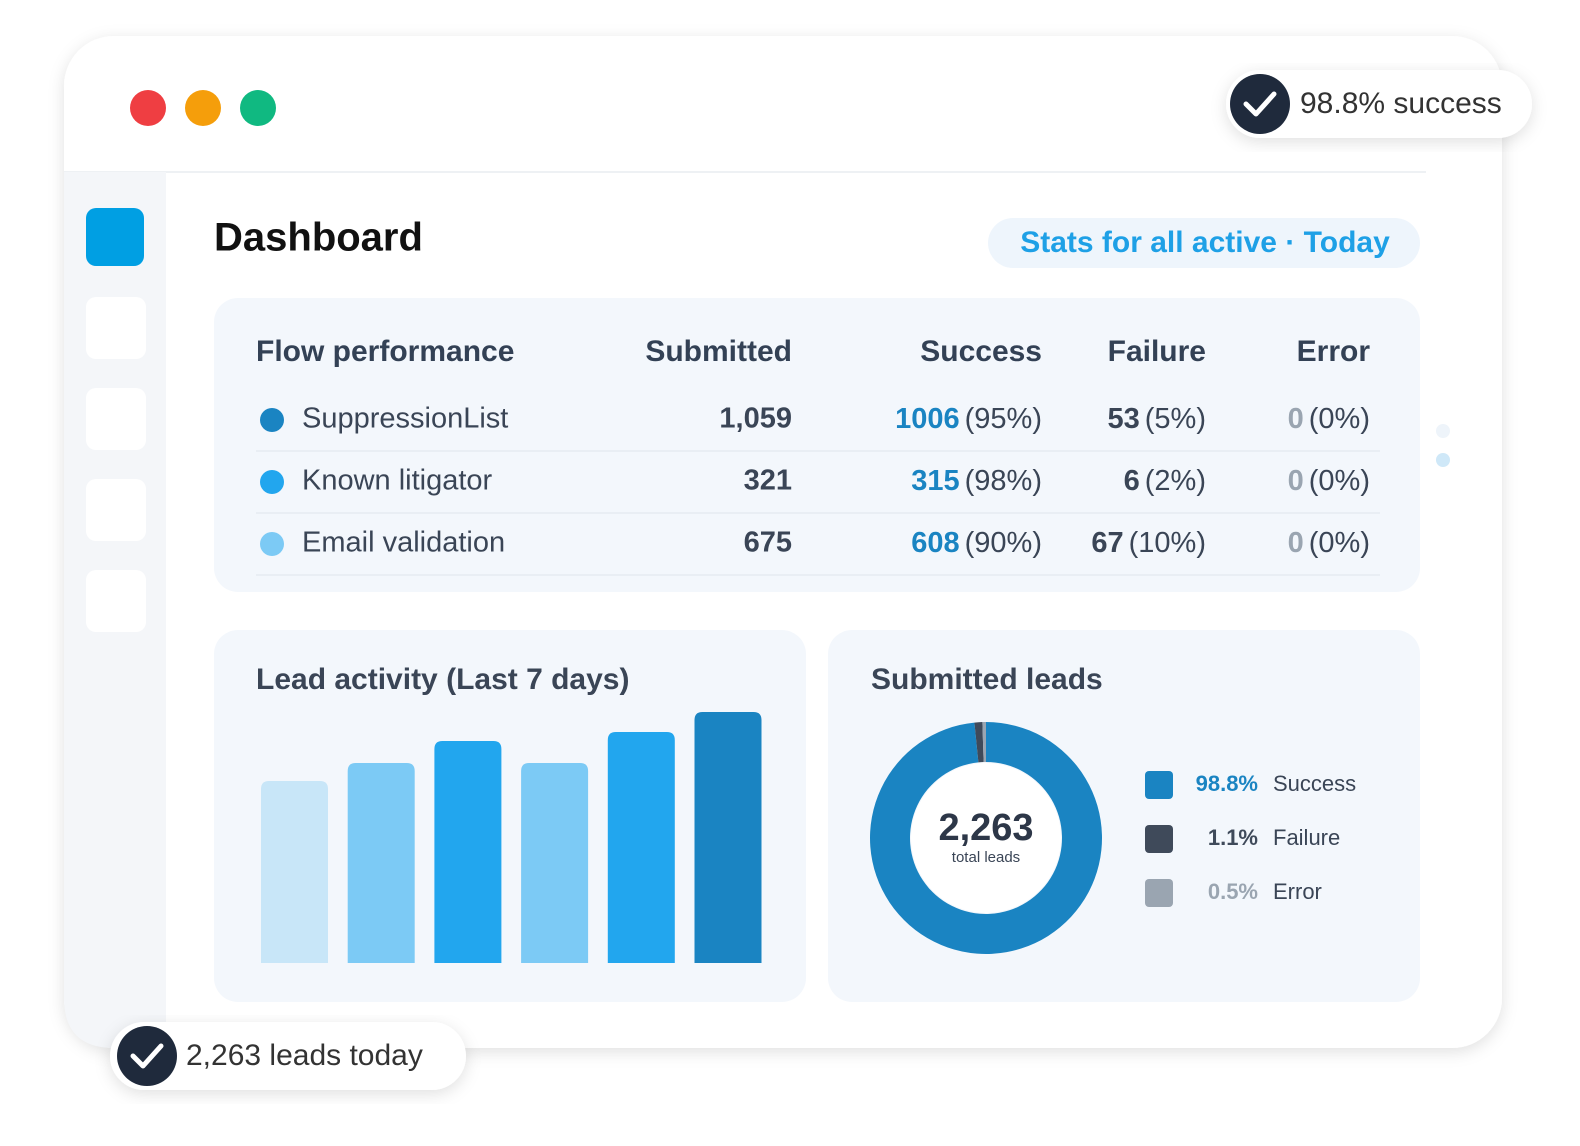 The height and width of the screenshot is (1146, 1580). What do you see at coordinates (1306, 837) in the screenshot?
I see `legend-label: Failure` at bounding box center [1306, 837].